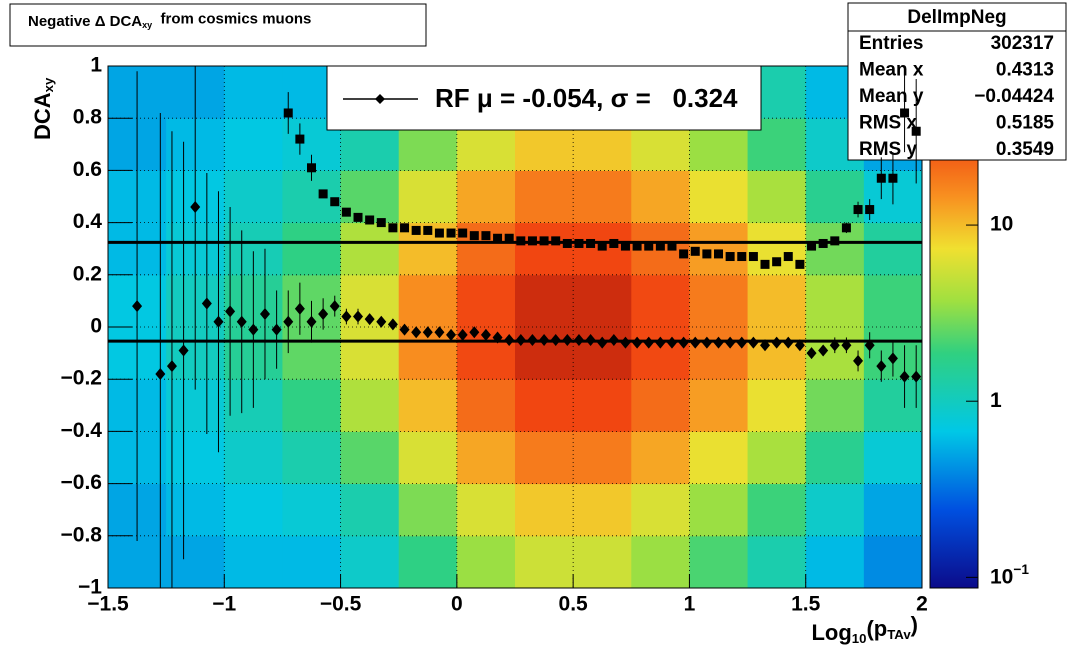 The image size is (1088, 654). Describe the element at coordinates (1025, 70) in the screenshot. I see `stats-value: 0.4313` at that location.